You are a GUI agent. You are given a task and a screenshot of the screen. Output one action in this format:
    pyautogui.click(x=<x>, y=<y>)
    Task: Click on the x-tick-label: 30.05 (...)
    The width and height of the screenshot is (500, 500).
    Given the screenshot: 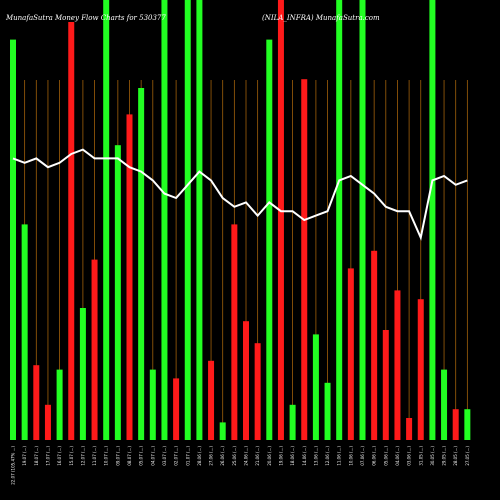 What is the action you would take?
    pyautogui.click(x=432, y=456)
    